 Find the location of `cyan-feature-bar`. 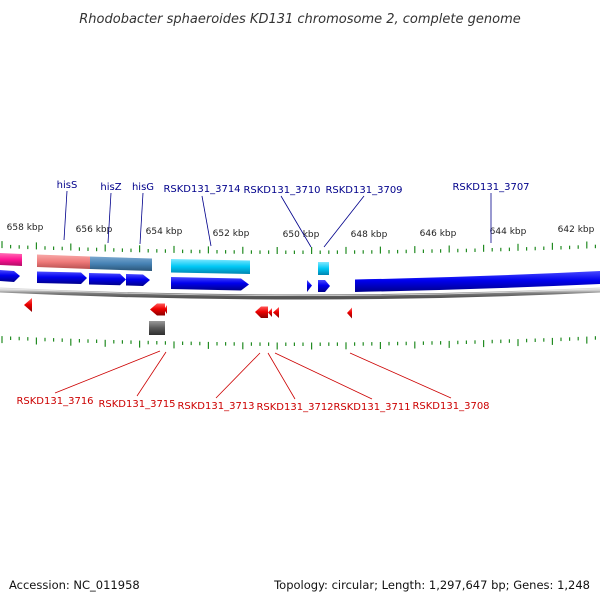

cyan-feature-bar is located at coordinates (210, 266).